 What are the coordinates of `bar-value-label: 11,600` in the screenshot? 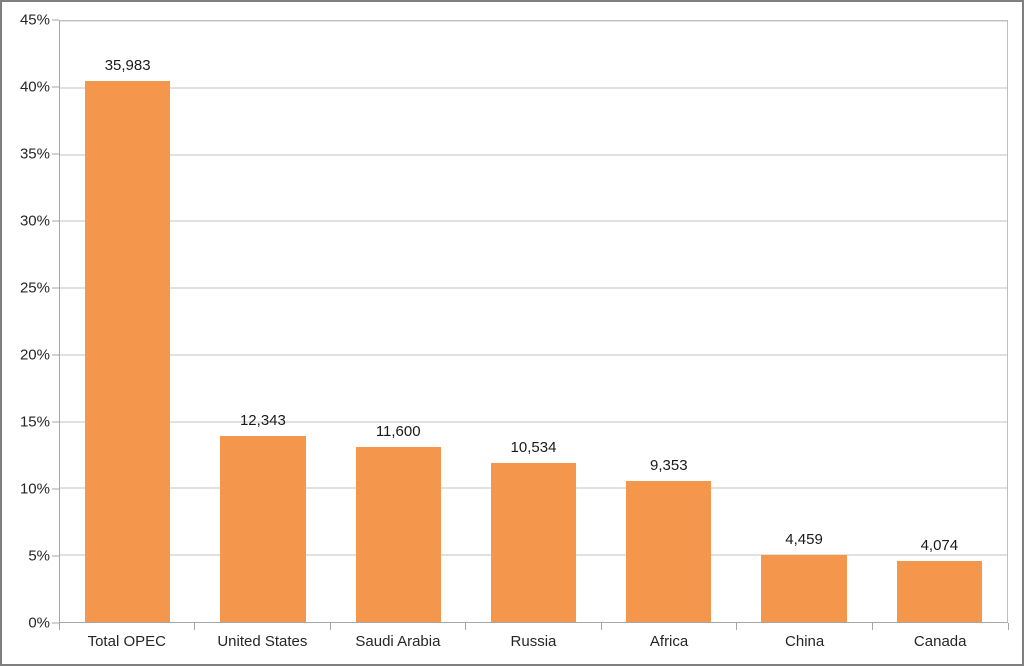 It's located at (398, 432).